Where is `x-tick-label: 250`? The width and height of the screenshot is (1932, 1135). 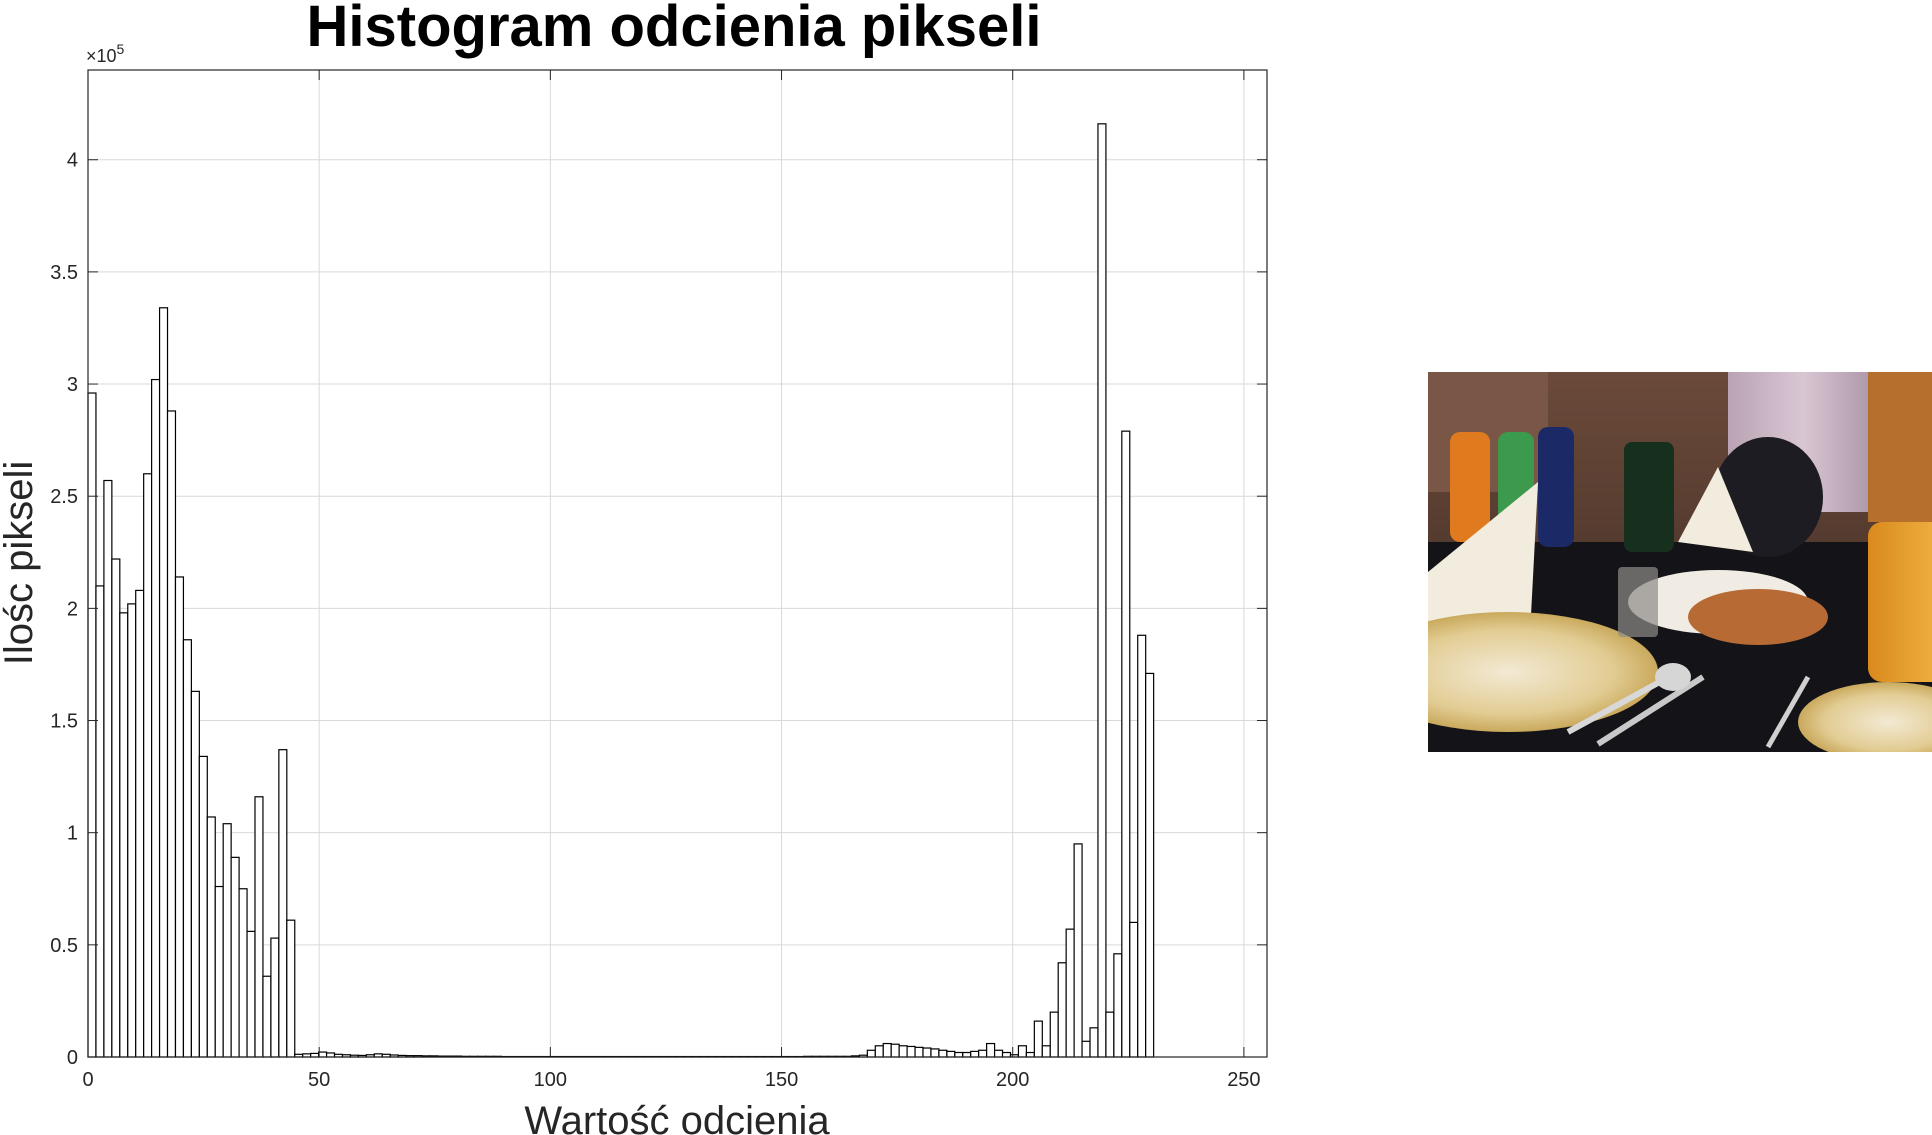 x-tick-label: 250 is located at coordinates (1243, 1080).